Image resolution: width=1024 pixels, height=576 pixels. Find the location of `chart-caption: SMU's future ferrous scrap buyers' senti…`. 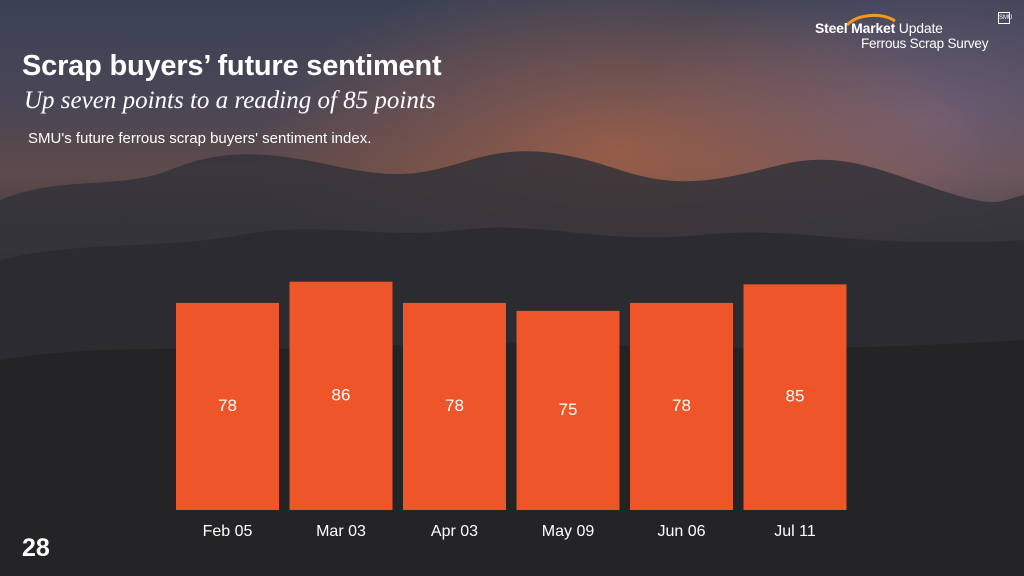

chart-caption: SMU's future ferrous scrap buyers' senti… is located at coordinates (200, 138).